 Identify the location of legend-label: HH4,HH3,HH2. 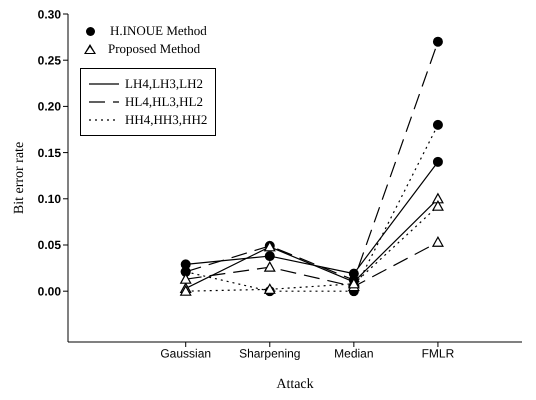
(166, 120).